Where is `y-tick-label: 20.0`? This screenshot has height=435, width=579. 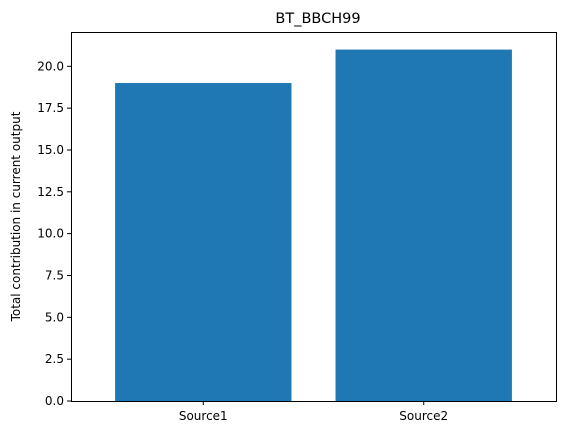
y-tick-label: 20.0 is located at coordinates (50, 66).